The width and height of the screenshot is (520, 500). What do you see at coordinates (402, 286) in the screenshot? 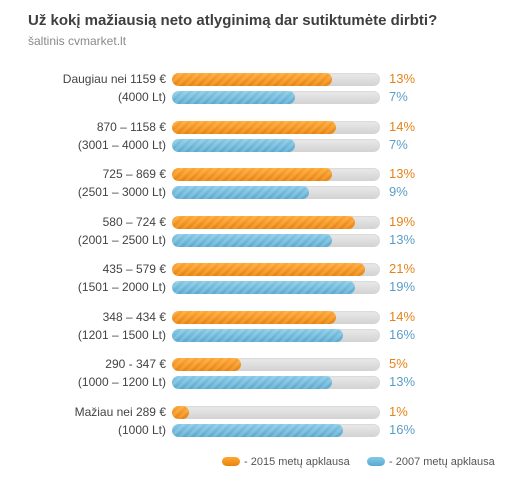
I see `value-label-2007: 19%` at bounding box center [402, 286].